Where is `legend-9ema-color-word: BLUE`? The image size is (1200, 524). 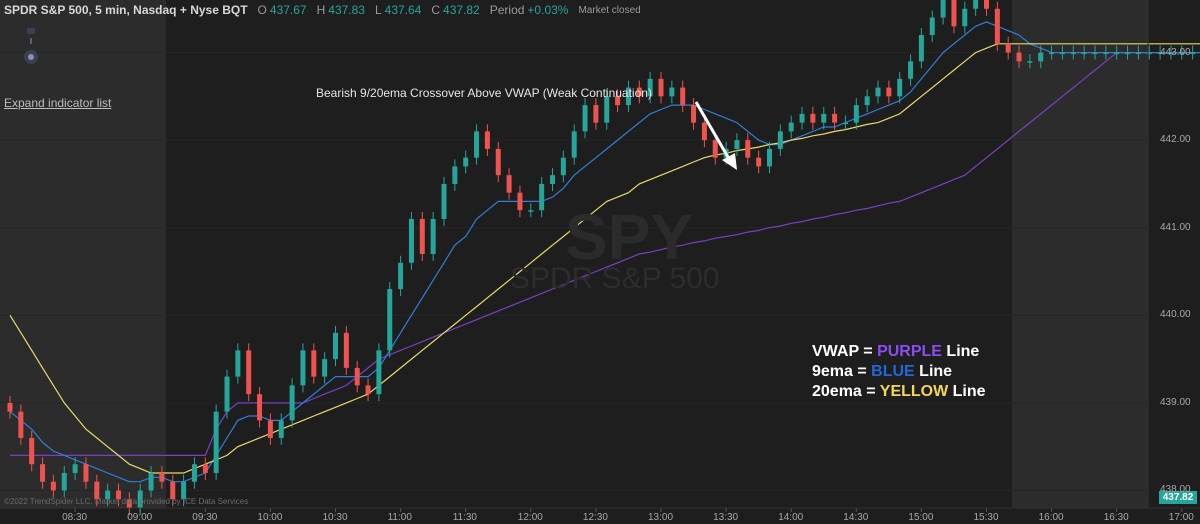
legend-9ema-color-word: BLUE is located at coordinates (893, 371).